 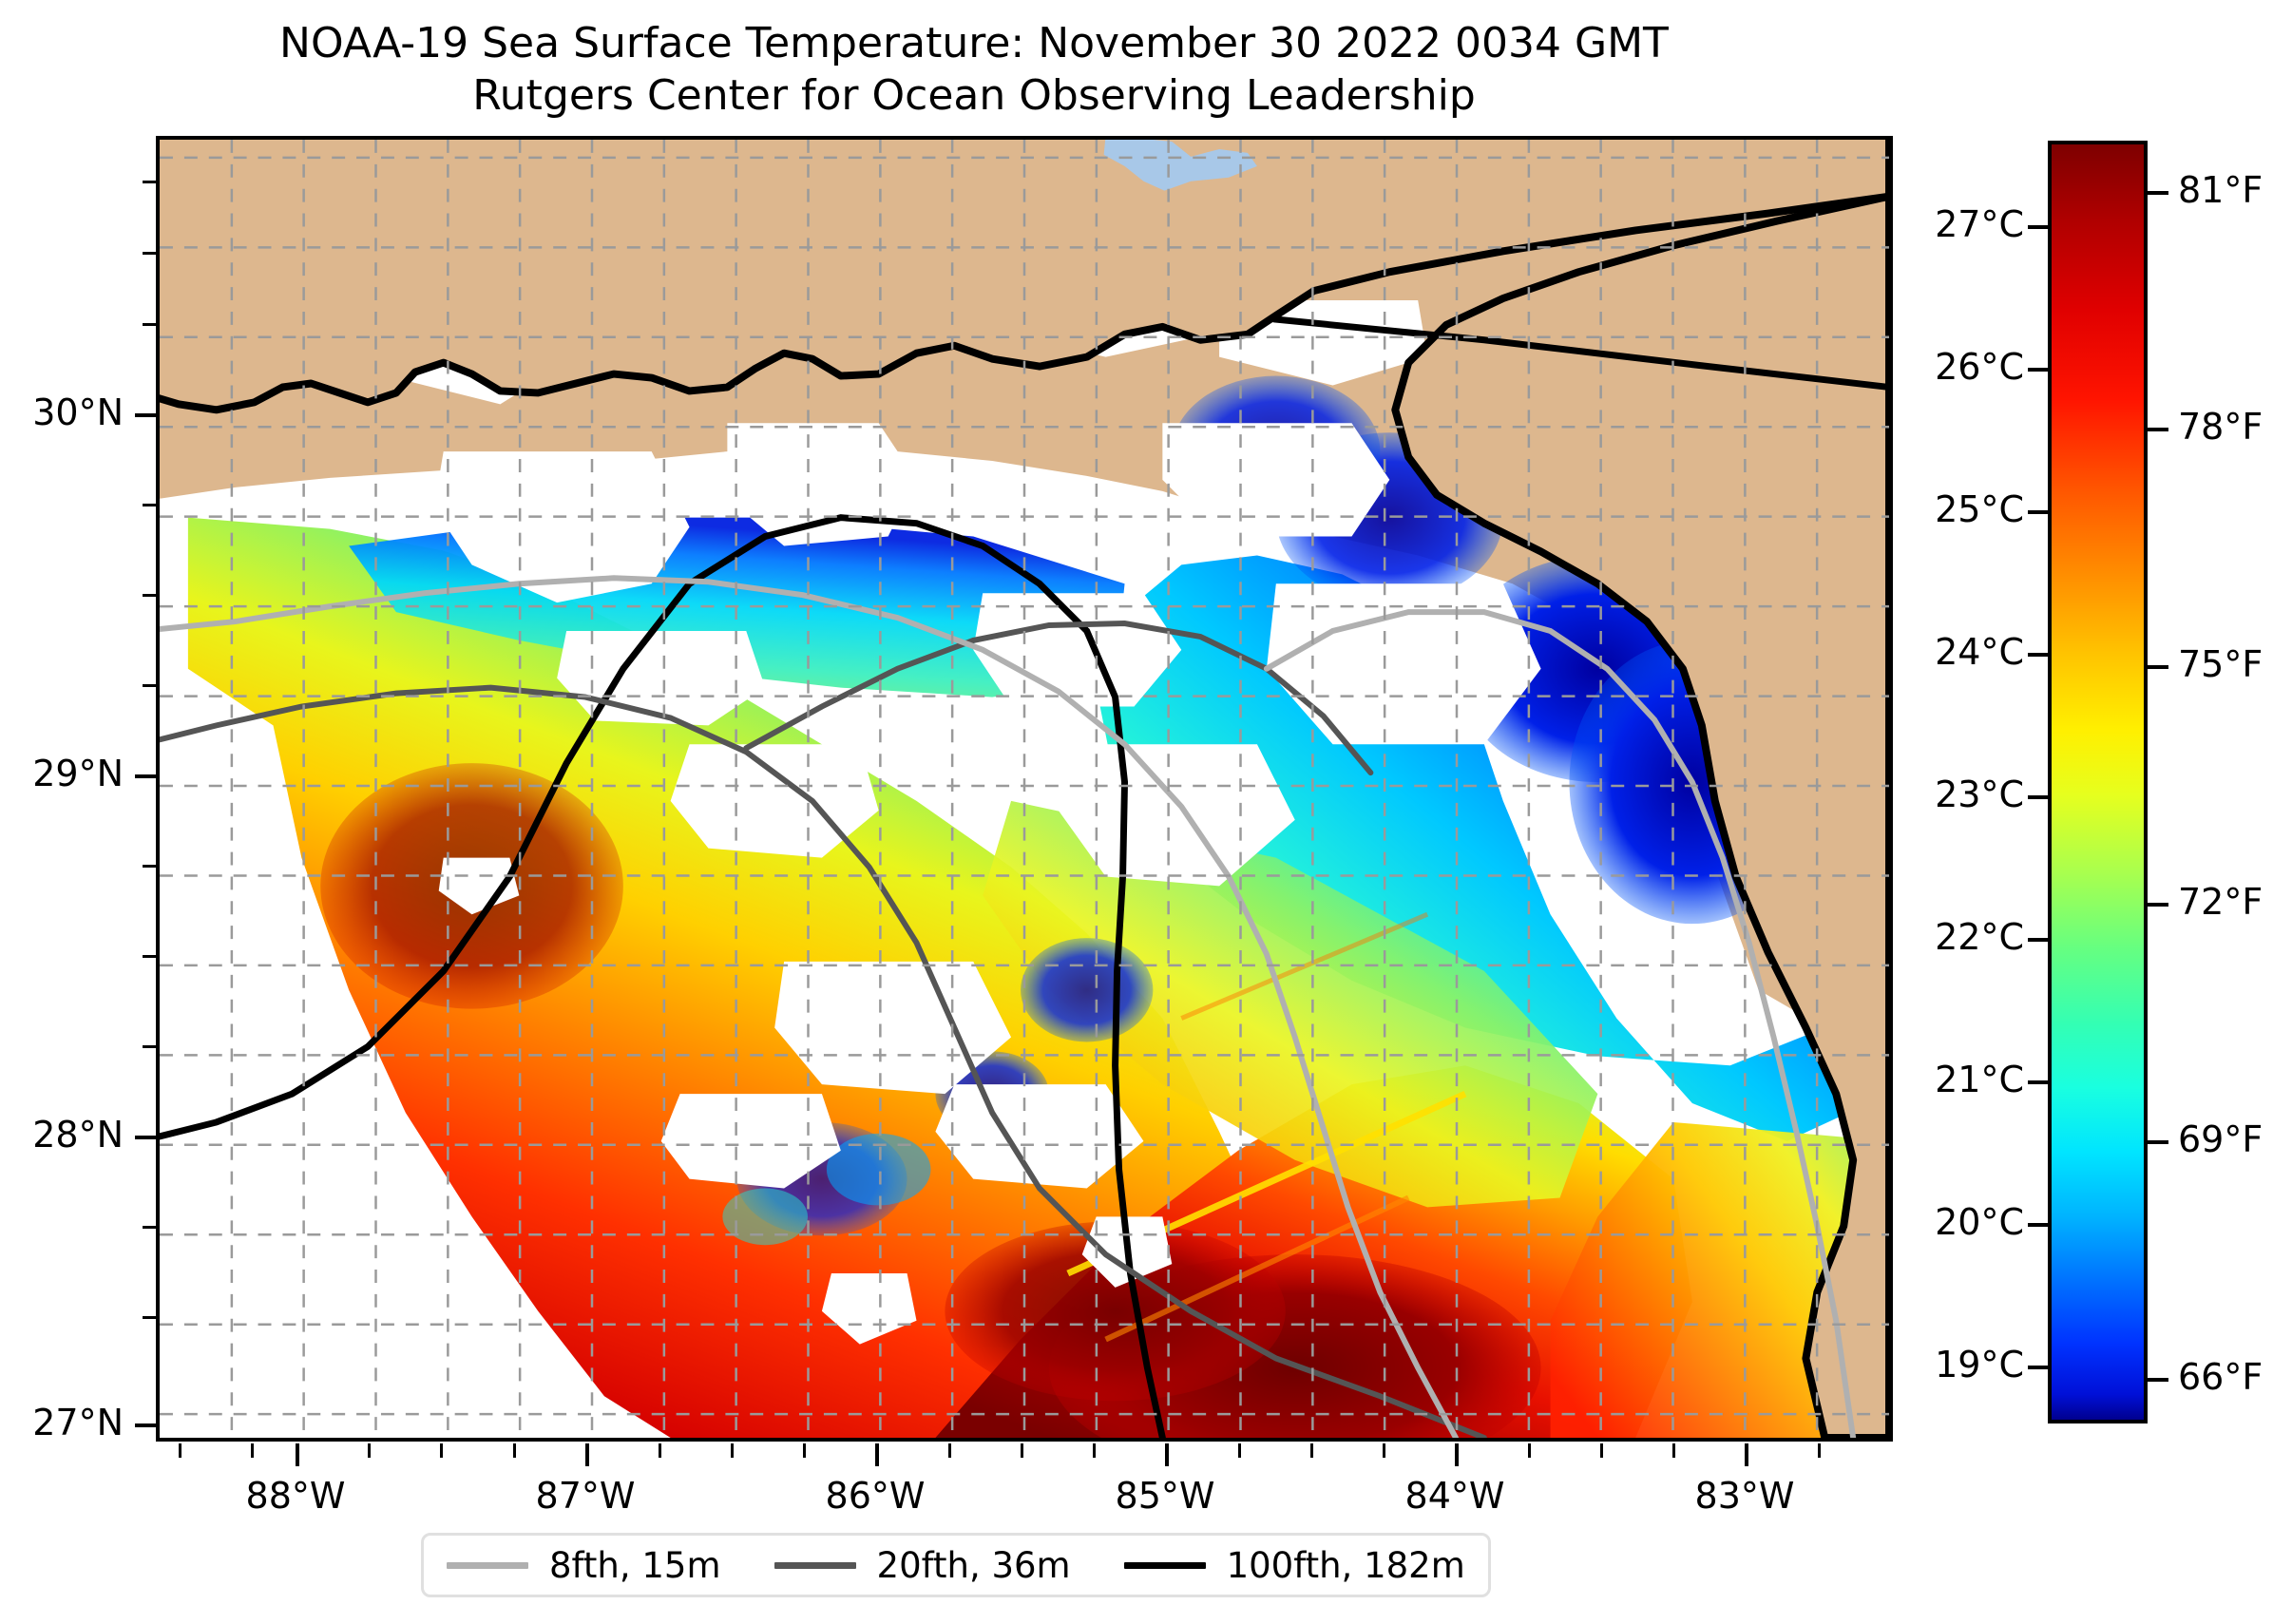 I want to click on colorbar-c-label-19: 19°C, so click(x=1979, y=1364).